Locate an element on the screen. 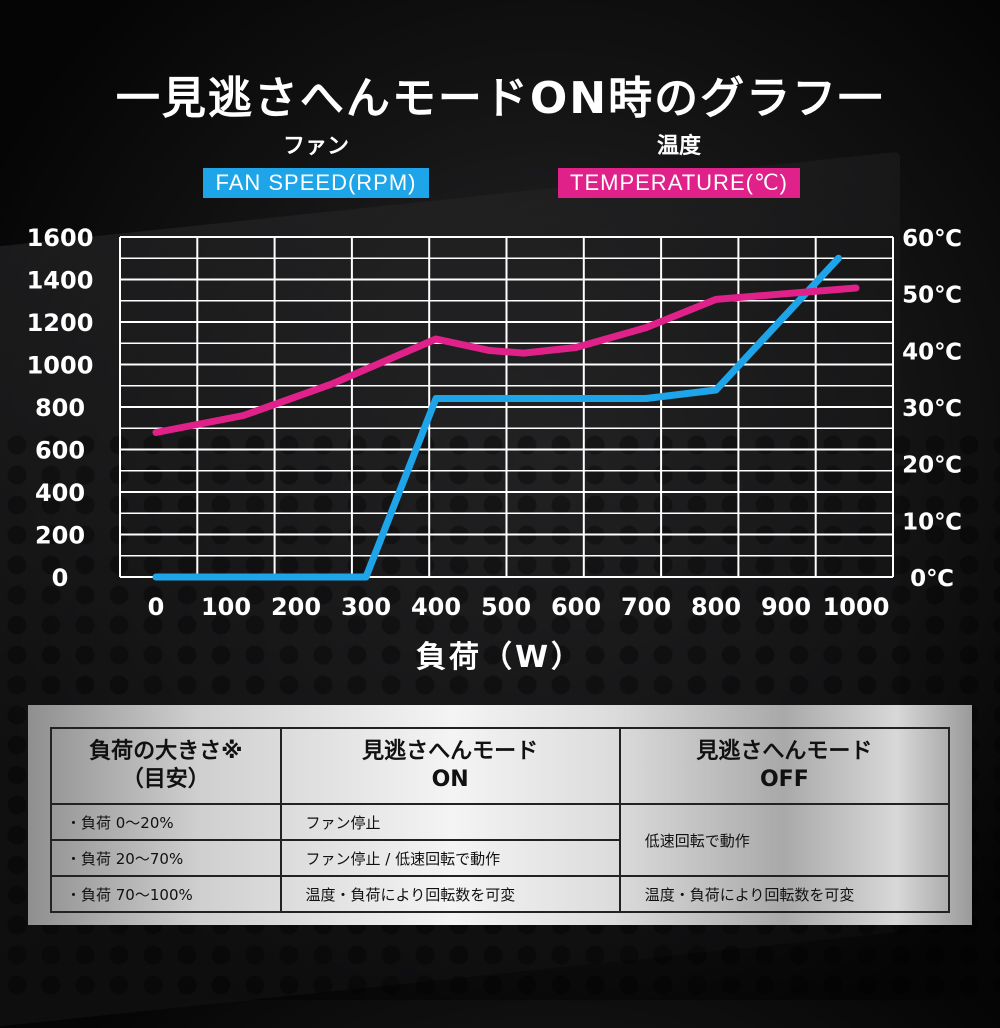 The width and height of the screenshot is (1000, 1028). header-on-text: 見逃さへんモード ON is located at coordinates (450, 765).